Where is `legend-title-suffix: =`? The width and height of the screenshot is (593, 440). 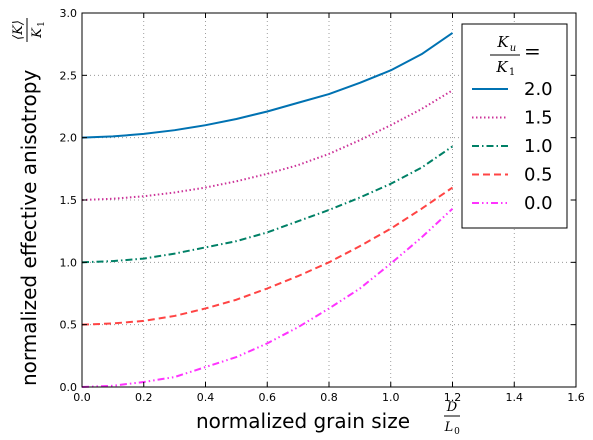 legend-title-suffix: = is located at coordinates (532, 51).